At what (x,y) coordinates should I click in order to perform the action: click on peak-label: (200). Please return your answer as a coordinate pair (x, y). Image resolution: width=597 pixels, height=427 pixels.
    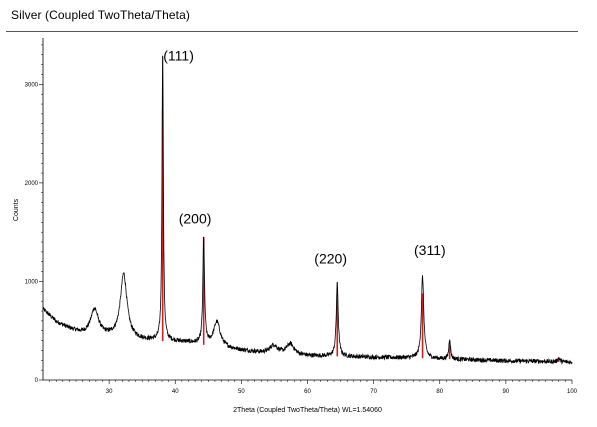
    Looking at the image, I should click on (195, 218).